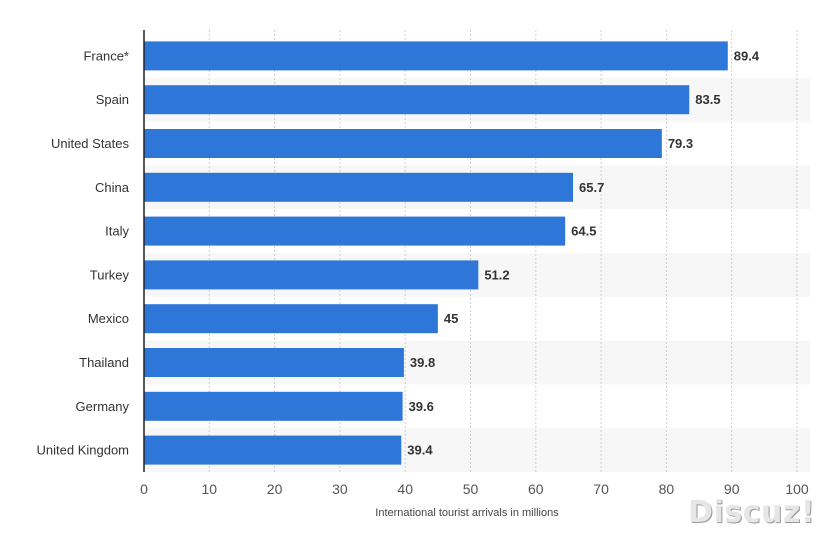  I want to click on category-label: Turkey, so click(110, 274).